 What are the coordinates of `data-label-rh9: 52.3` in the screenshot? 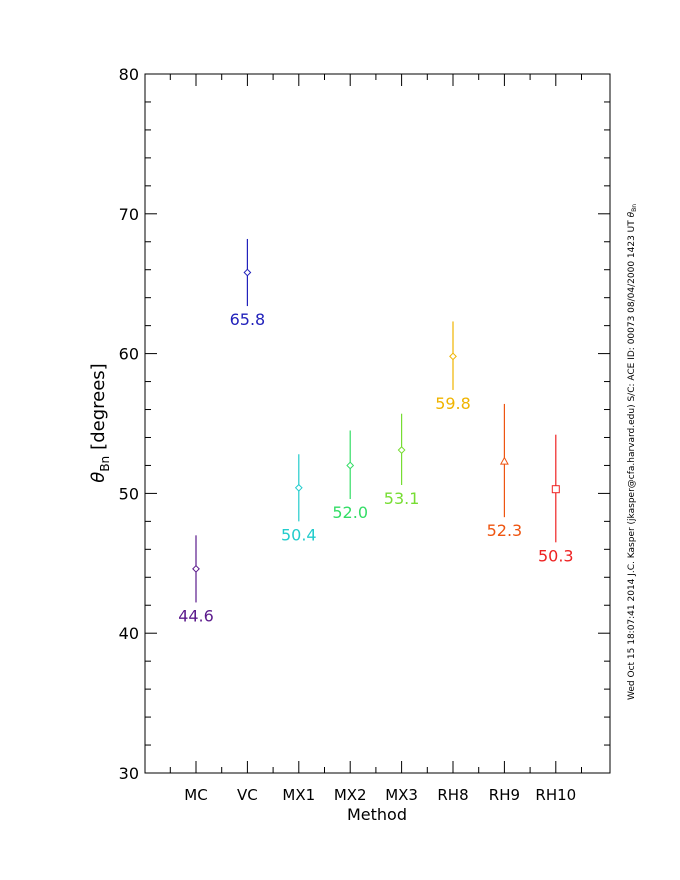 It's located at (505, 530).